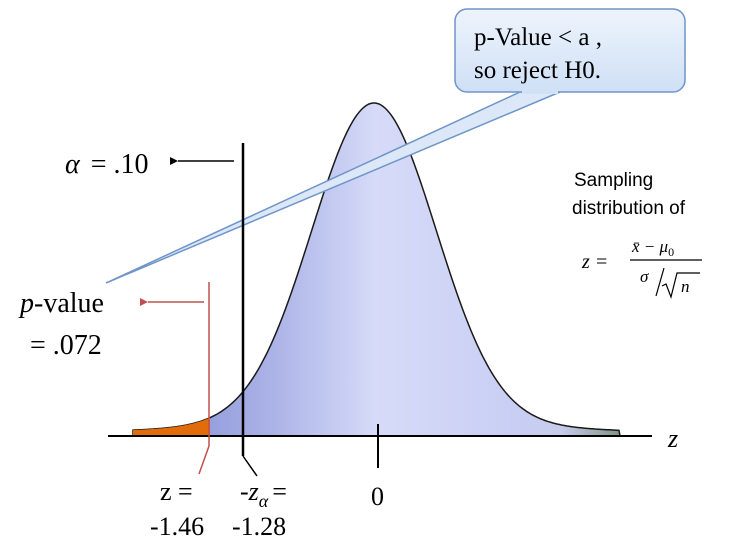  Describe the element at coordinates (264, 501) in the screenshot. I see `z-alpha-sub: α` at that location.